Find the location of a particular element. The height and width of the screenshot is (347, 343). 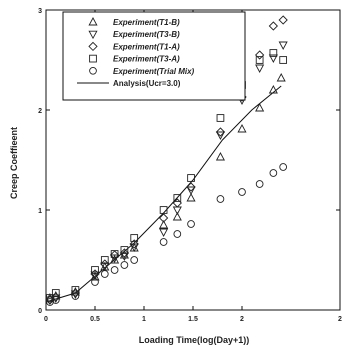

legend-label: Experiment(T1-B) is located at coordinates (146, 22).